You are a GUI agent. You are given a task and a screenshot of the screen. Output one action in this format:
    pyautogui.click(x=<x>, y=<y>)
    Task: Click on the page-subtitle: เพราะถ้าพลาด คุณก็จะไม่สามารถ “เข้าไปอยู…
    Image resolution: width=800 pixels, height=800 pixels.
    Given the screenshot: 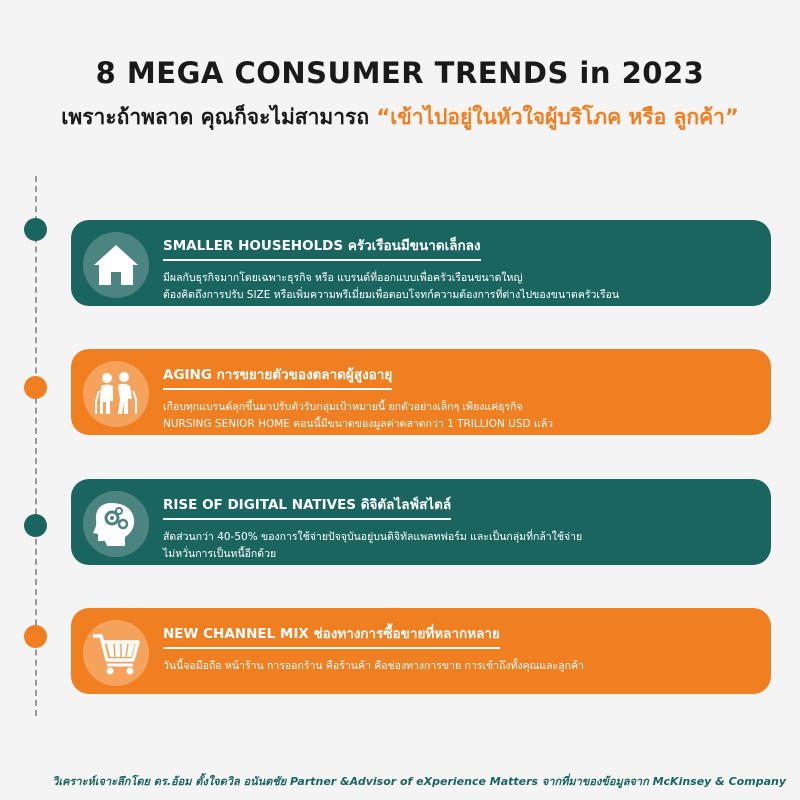 What is the action you would take?
    pyautogui.click(x=400, y=117)
    